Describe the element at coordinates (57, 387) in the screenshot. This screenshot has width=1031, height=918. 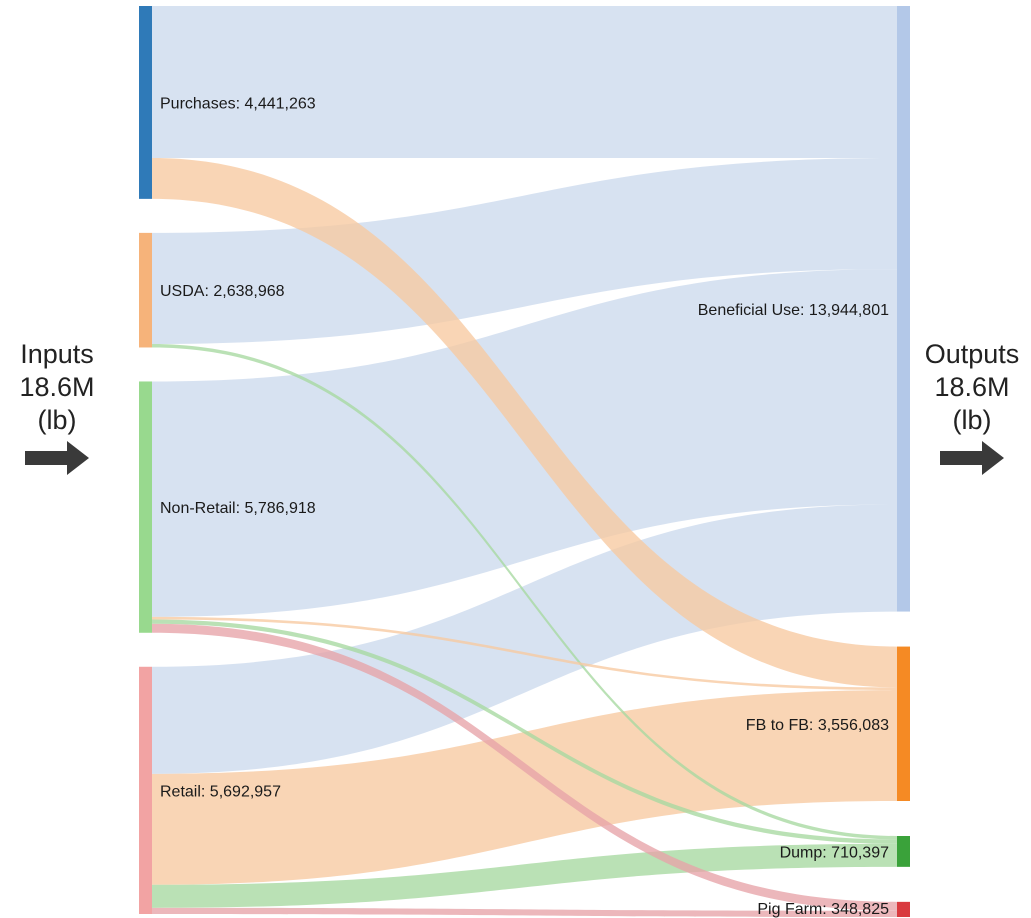
I see `inputs-total: 18.6M` at that location.